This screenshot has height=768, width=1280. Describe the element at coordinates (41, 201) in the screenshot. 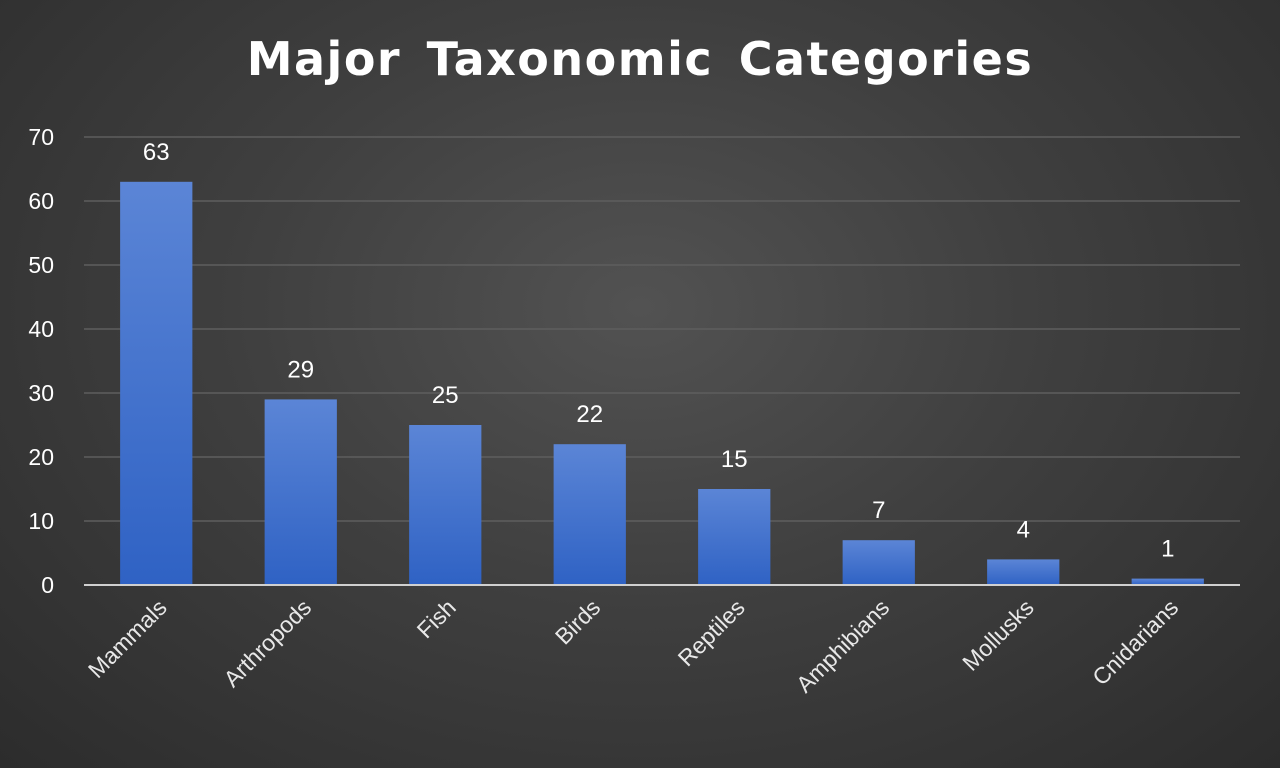

I see `y-tick-label: 60` at that location.